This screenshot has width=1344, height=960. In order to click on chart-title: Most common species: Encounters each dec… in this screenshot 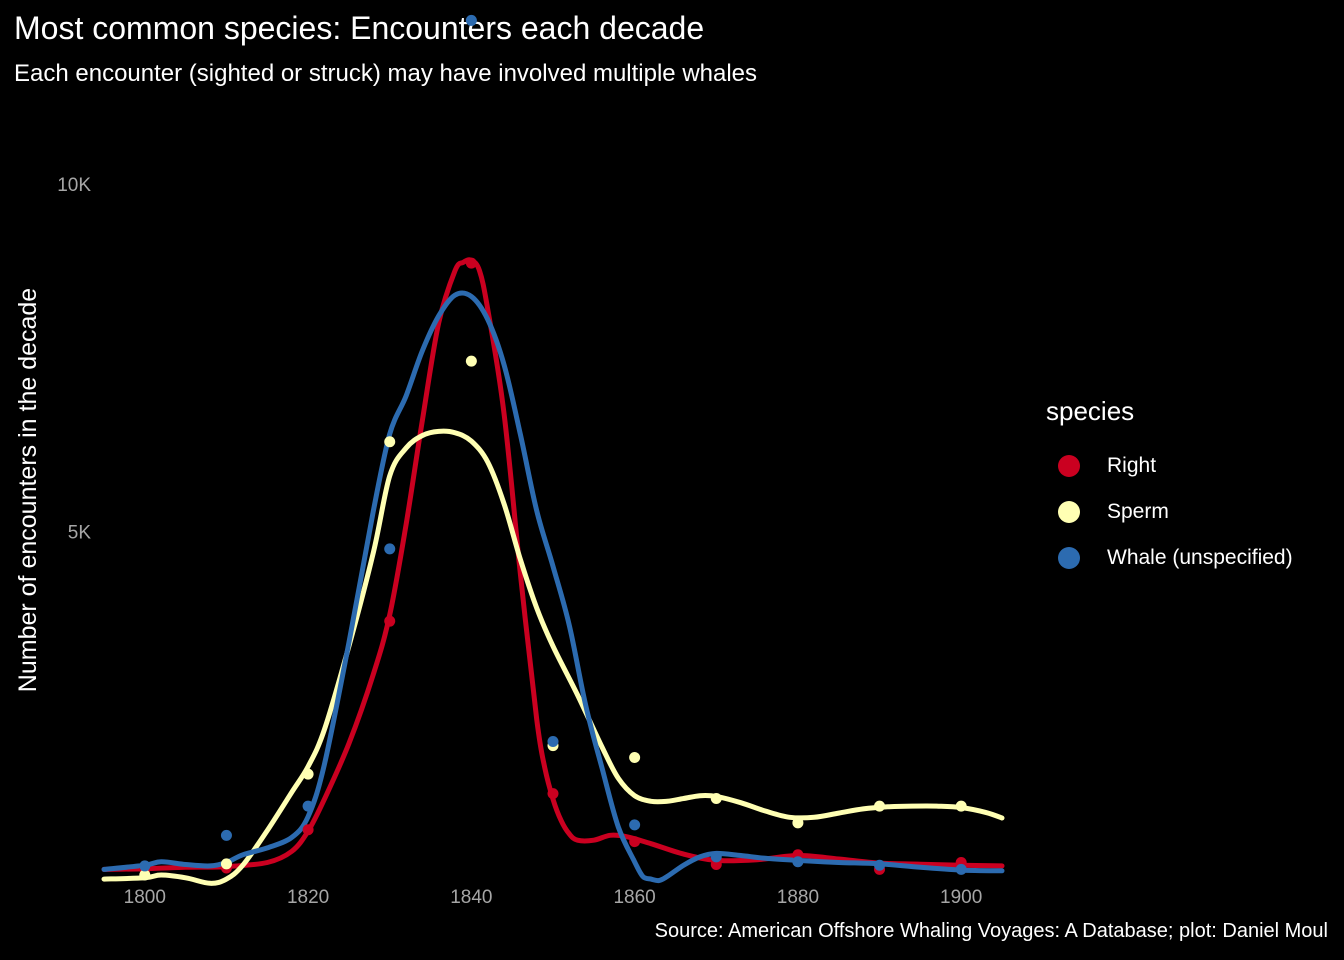, I will do `click(359, 28)`.